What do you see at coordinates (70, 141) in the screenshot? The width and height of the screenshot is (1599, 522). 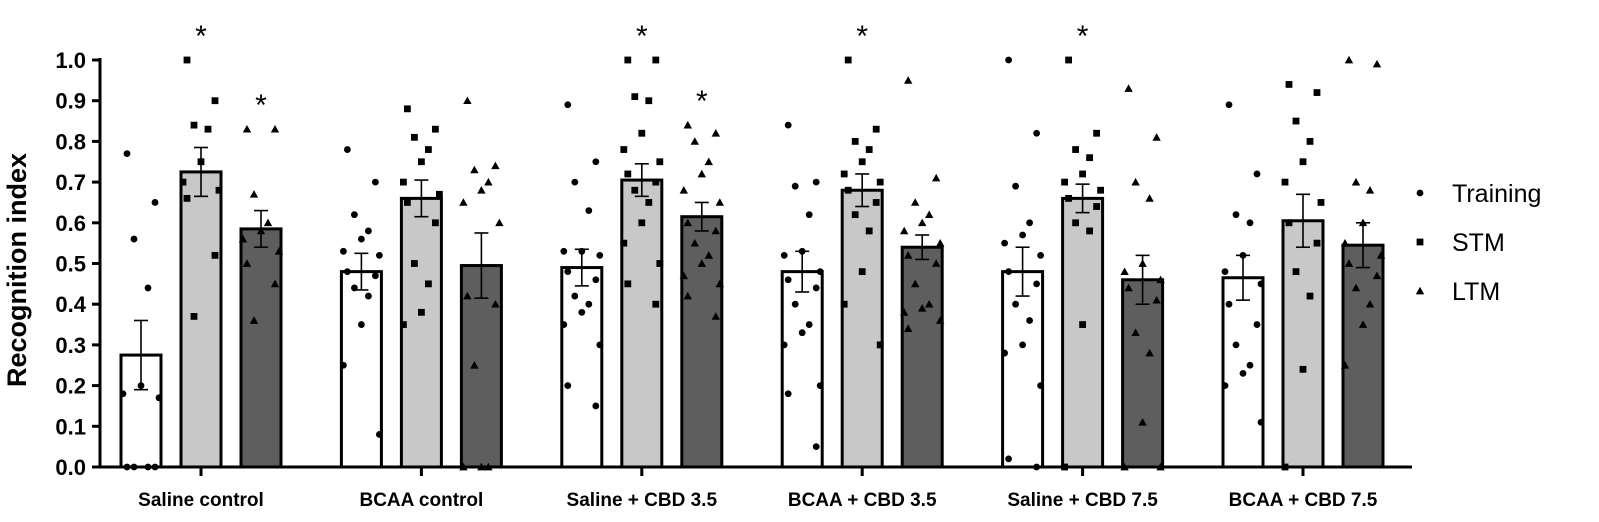 I see `y-tick-label: 0.8` at bounding box center [70, 141].